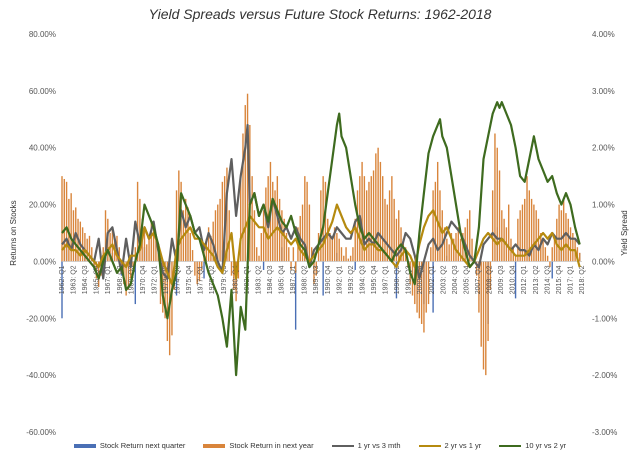 The height and width of the screenshot is (462, 640). Describe the element at coordinates (443, 279) in the screenshot. I see `category-label: 2003: Q2` at that location.